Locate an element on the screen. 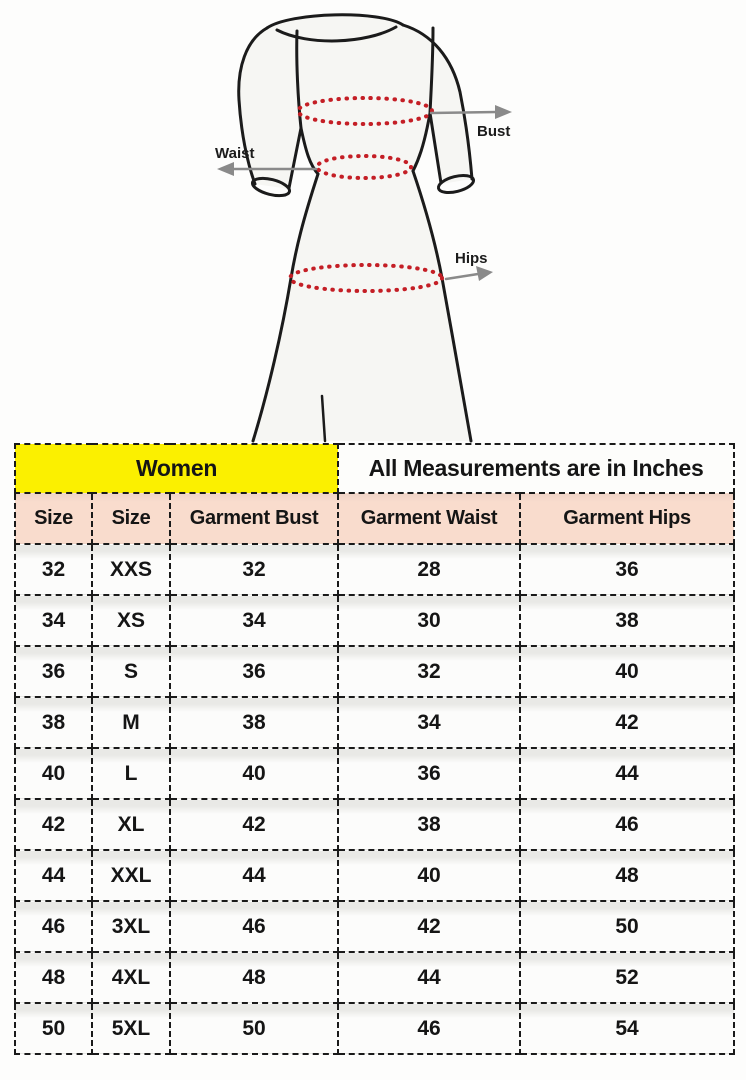 This screenshot has height=1080, width=746. left-body-seam is located at coordinates (299, 79).